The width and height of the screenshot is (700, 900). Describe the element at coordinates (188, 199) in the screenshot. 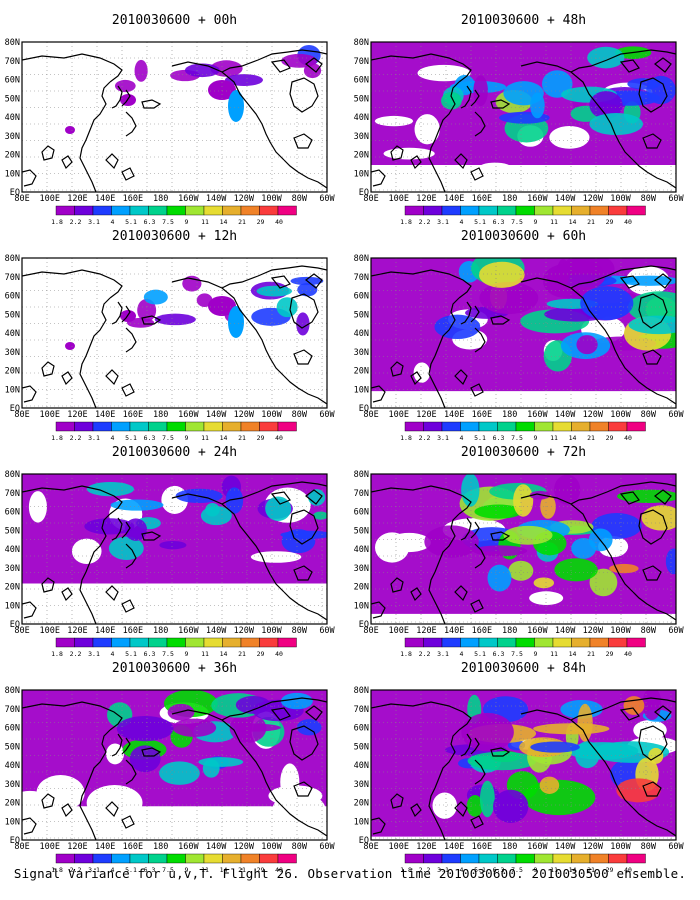

I see `longitude-label: 160W` at that location.